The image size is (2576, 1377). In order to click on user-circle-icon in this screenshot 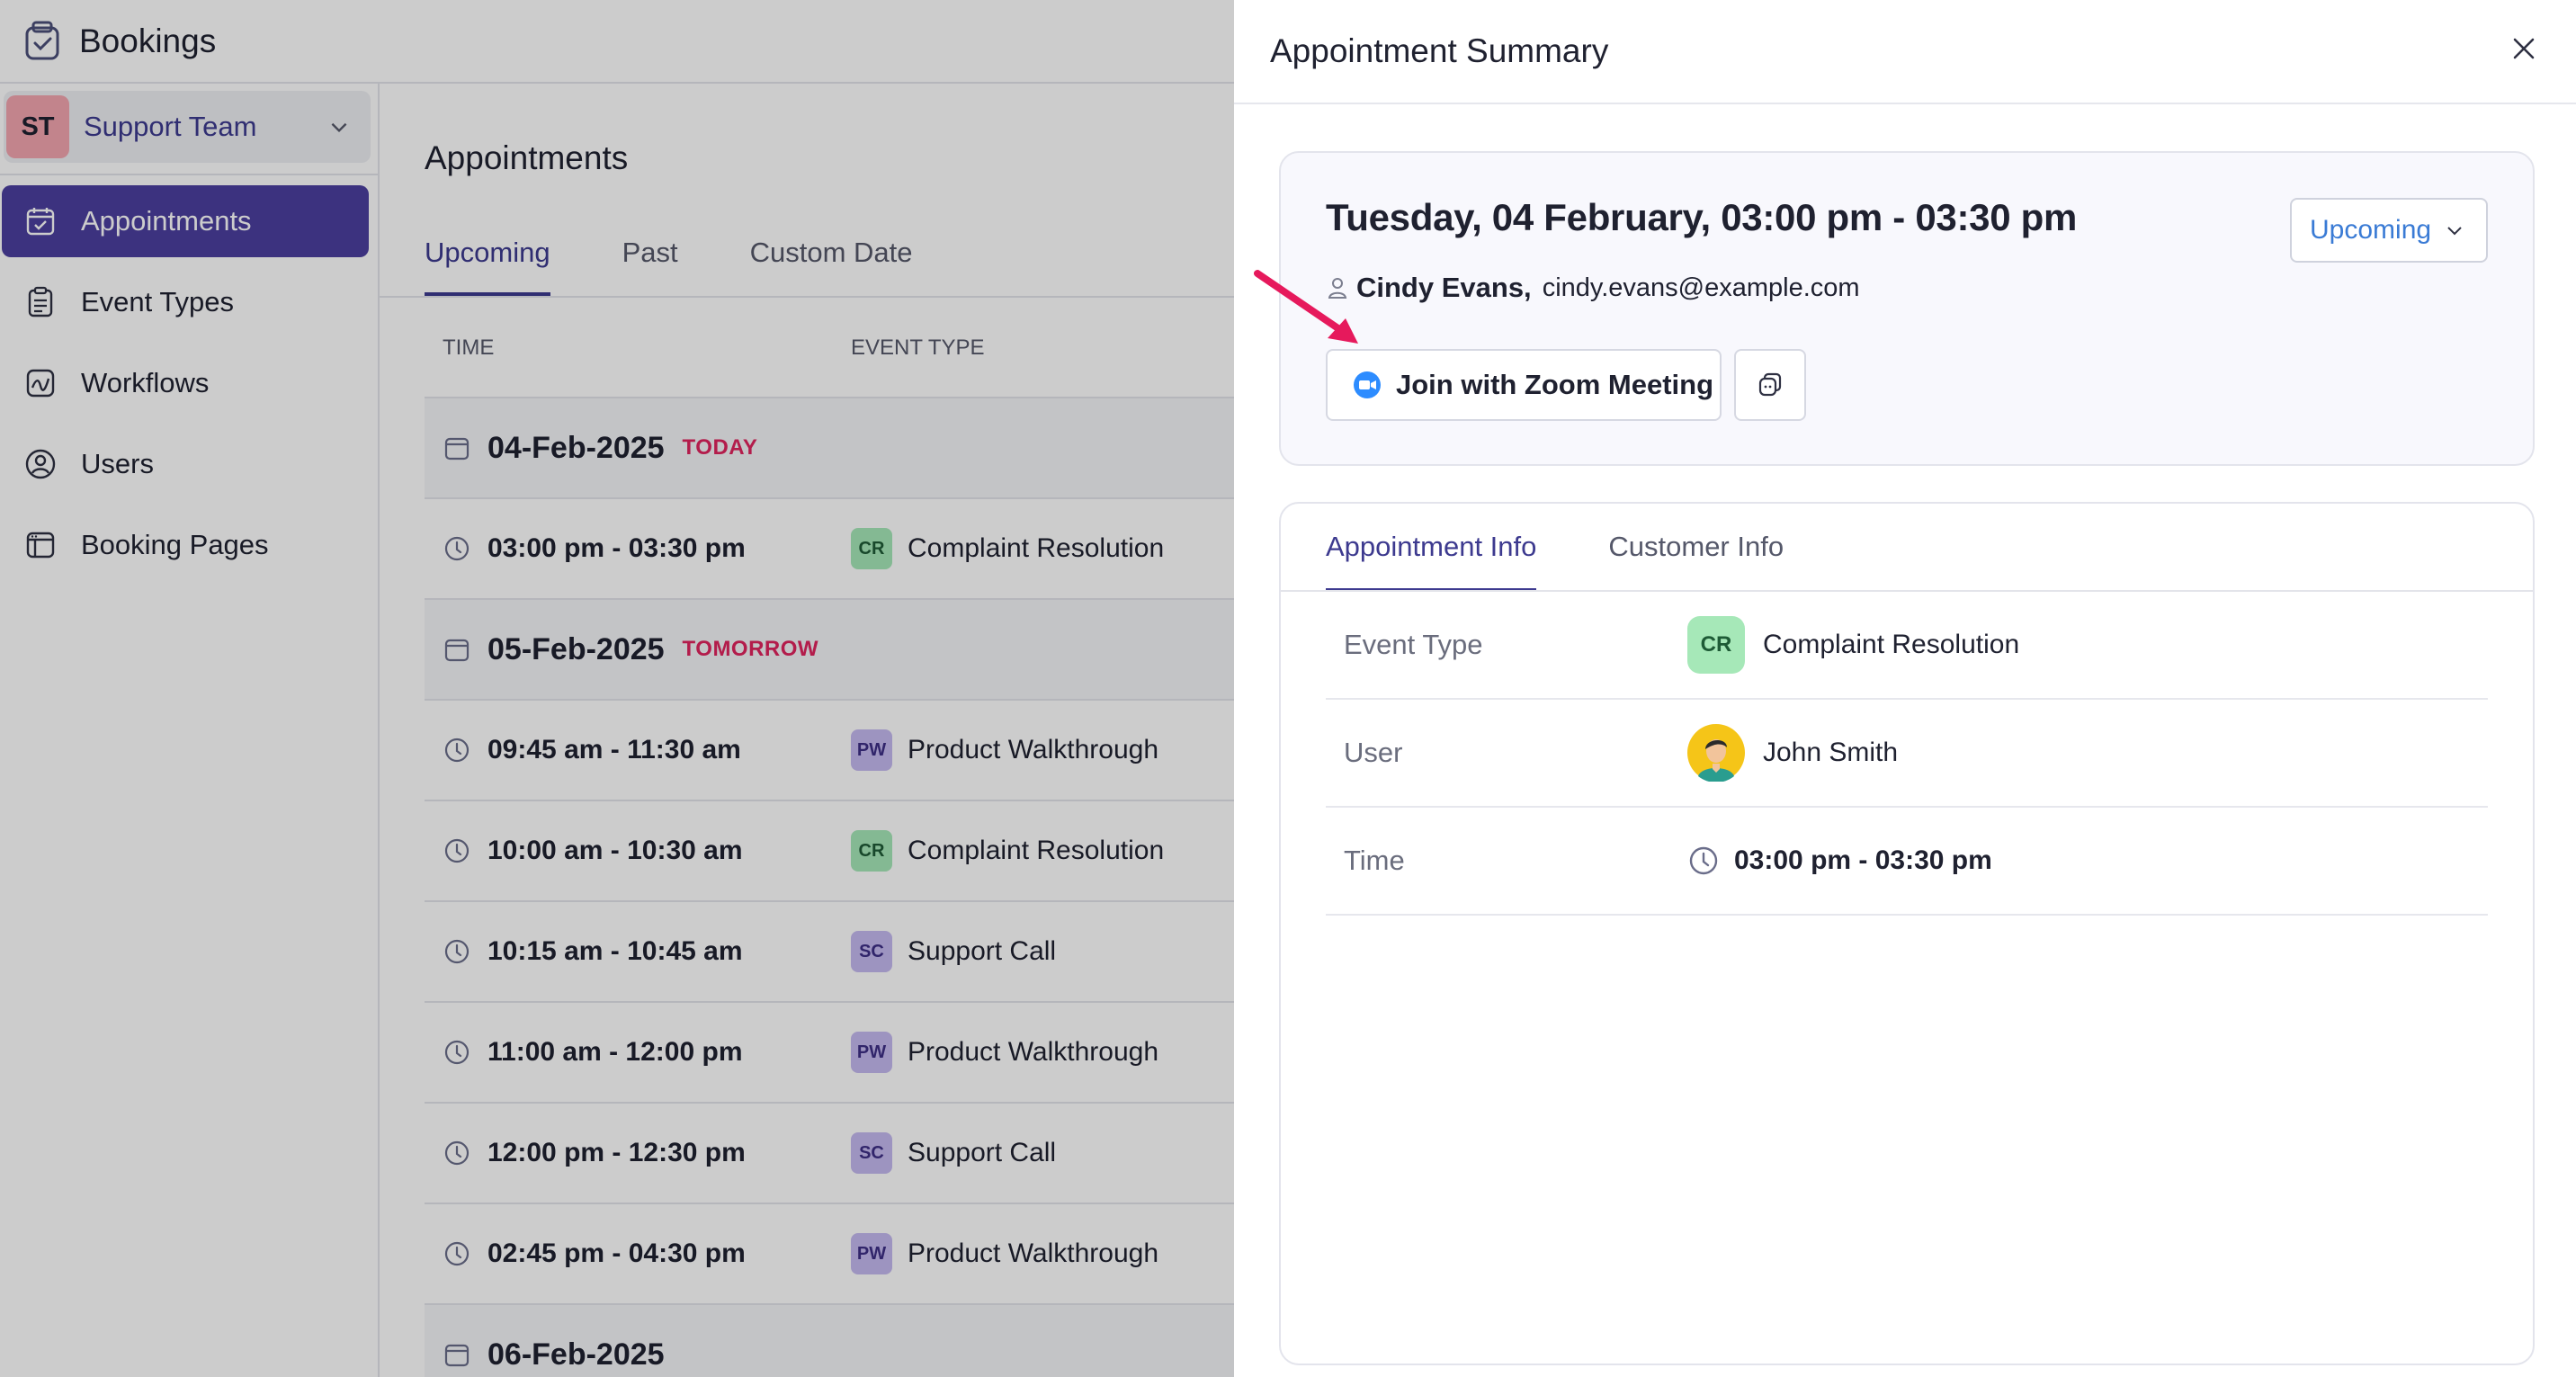, I will do `click(40, 464)`.